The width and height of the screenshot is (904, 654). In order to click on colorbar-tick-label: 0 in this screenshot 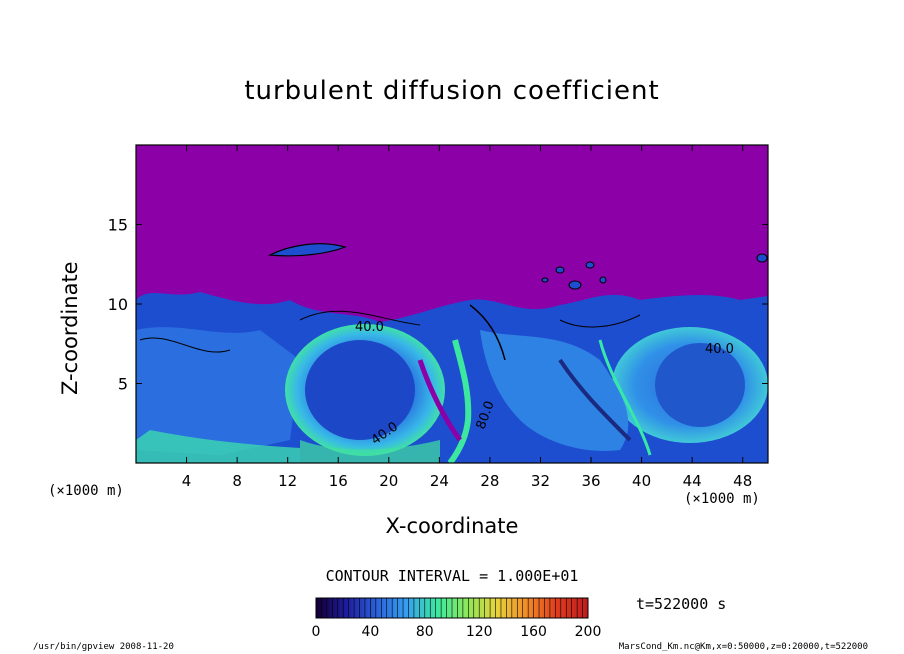, I will do `click(316, 632)`.